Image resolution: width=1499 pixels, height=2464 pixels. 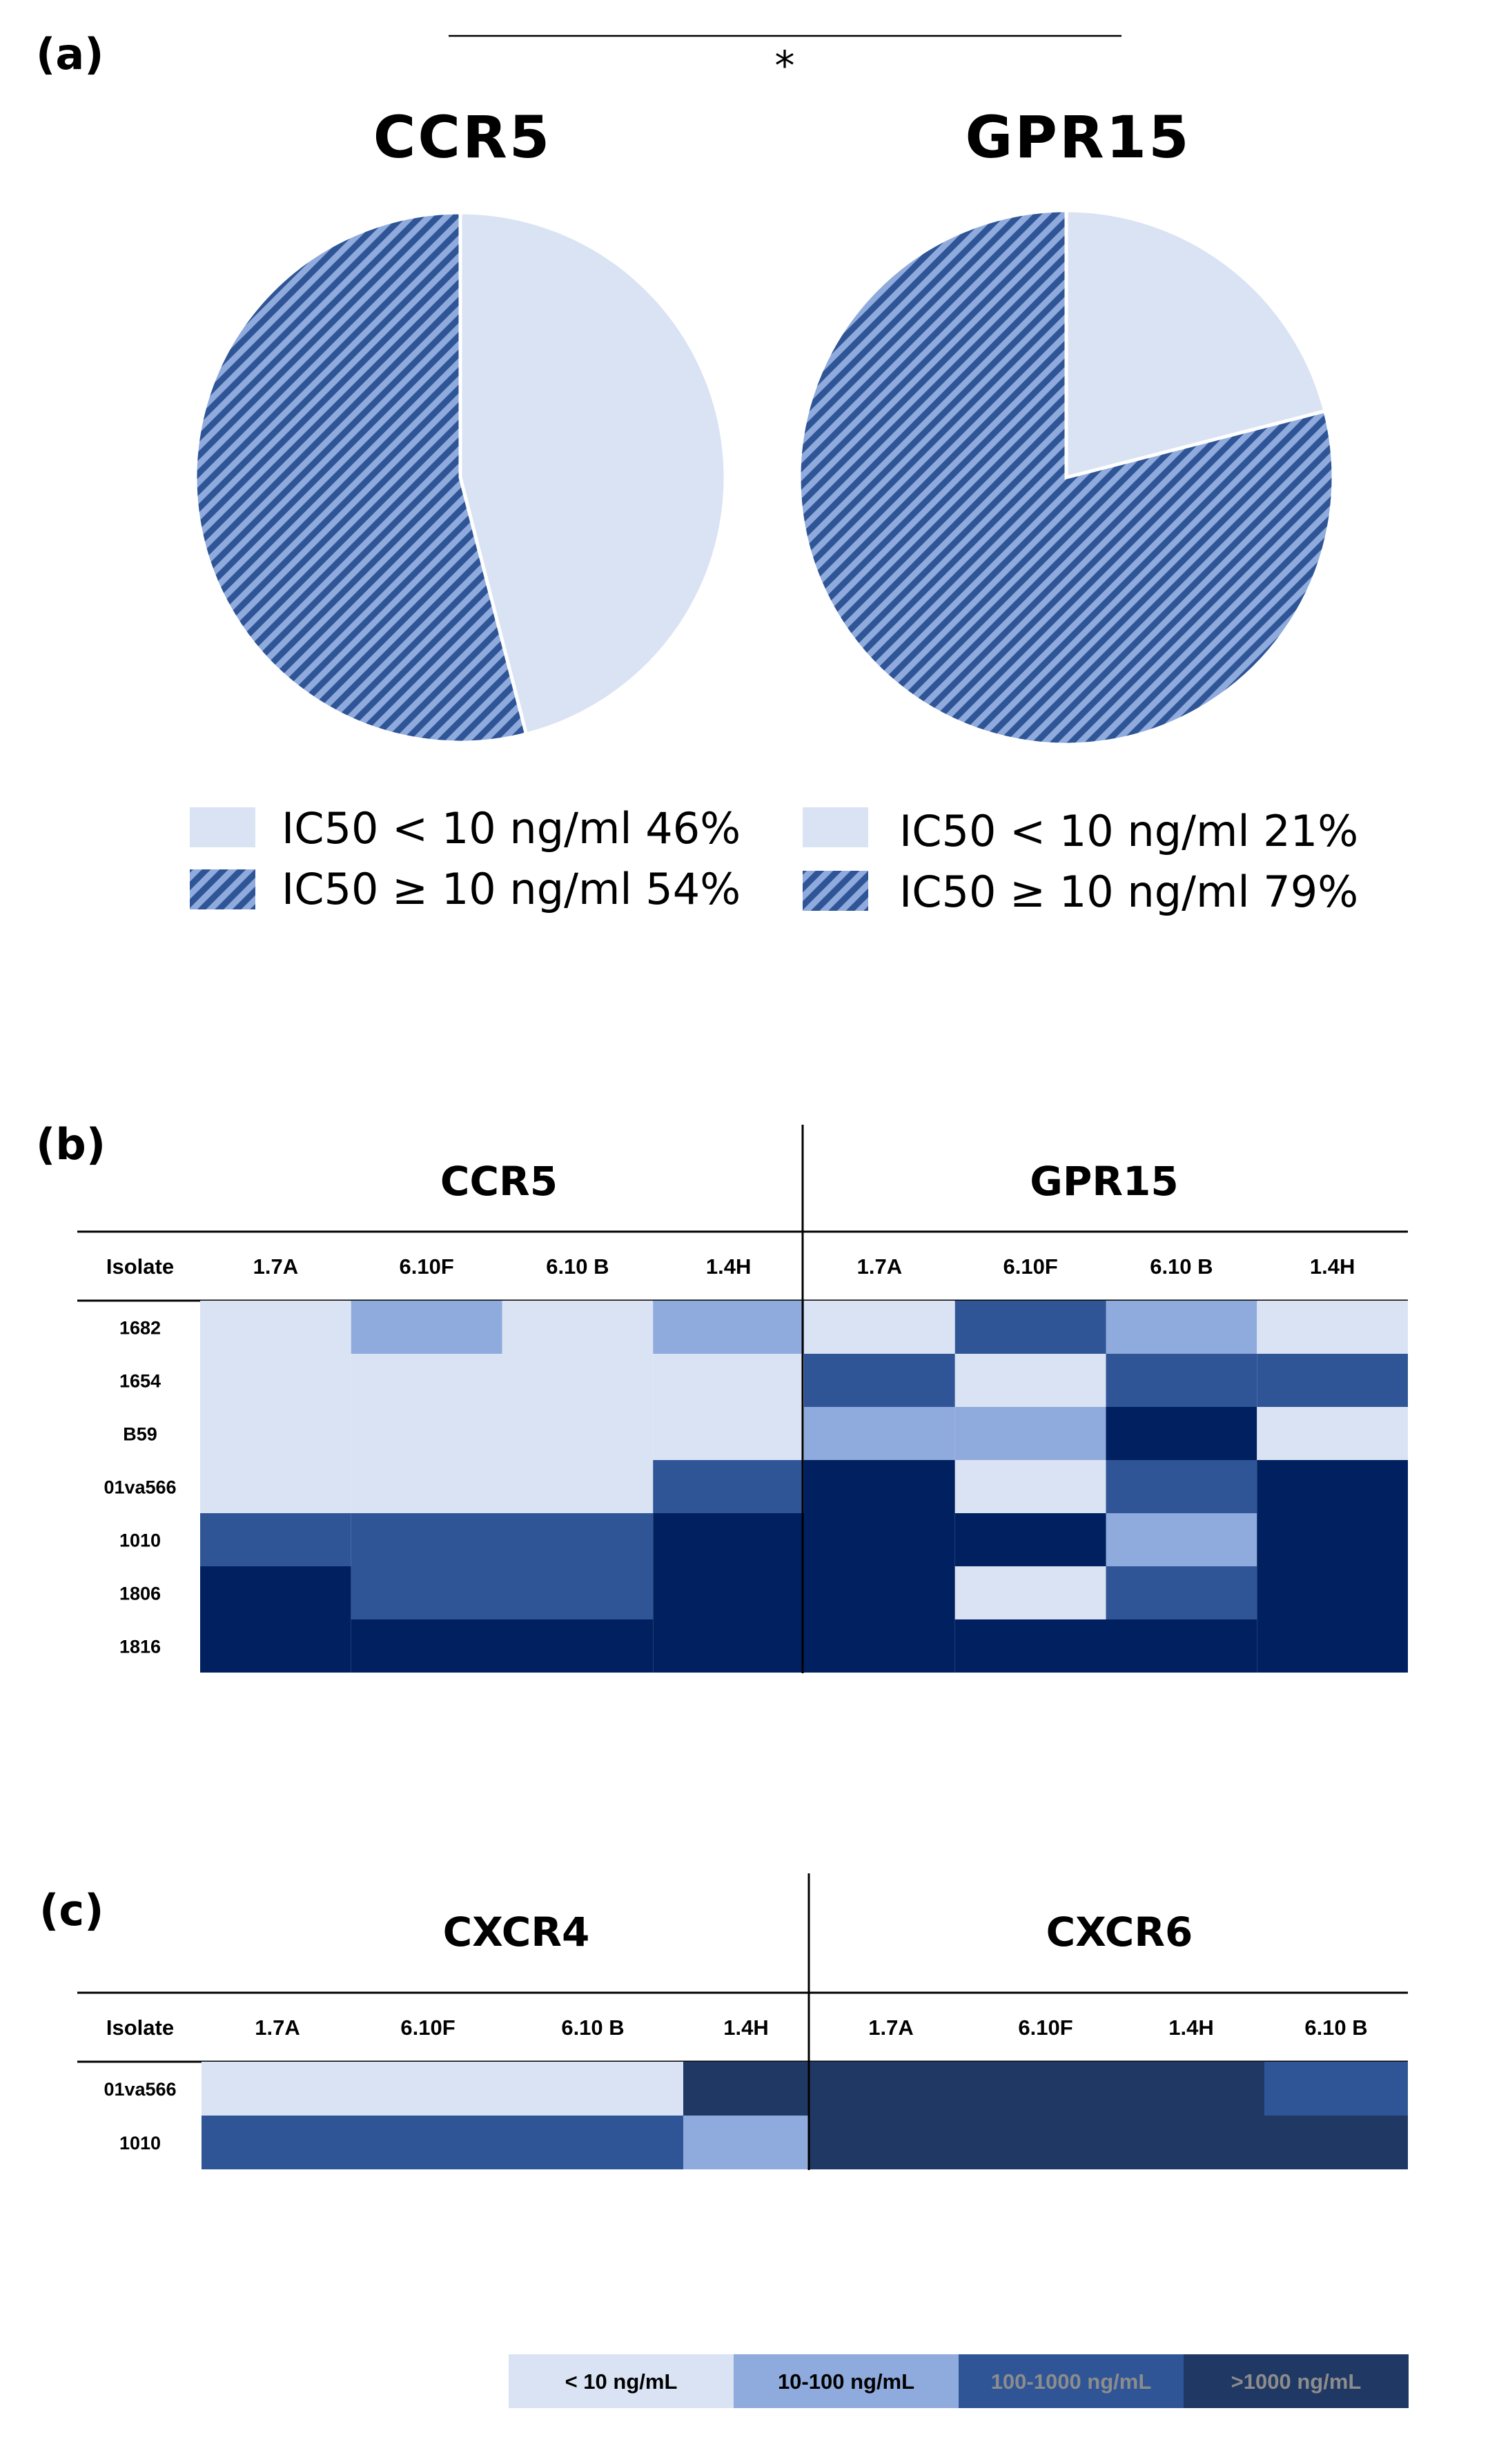 I want to click on pie-chart-gpr15, so click(x=1066, y=478).